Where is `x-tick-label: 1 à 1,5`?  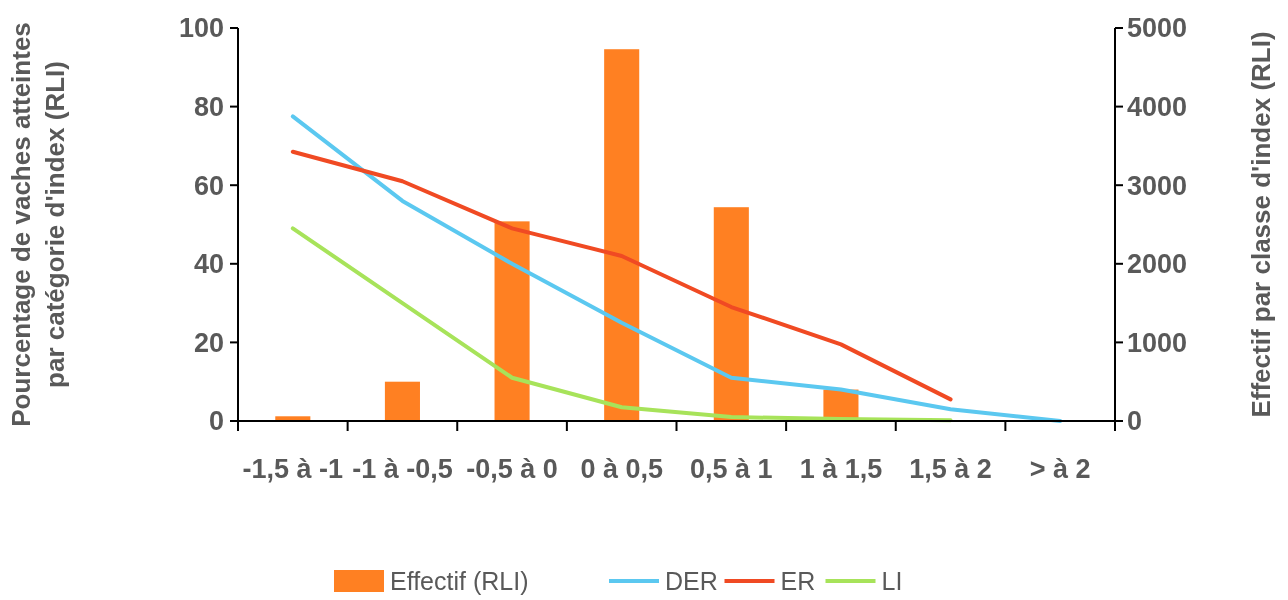 x-tick-label: 1 à 1,5 is located at coordinates (841, 469).